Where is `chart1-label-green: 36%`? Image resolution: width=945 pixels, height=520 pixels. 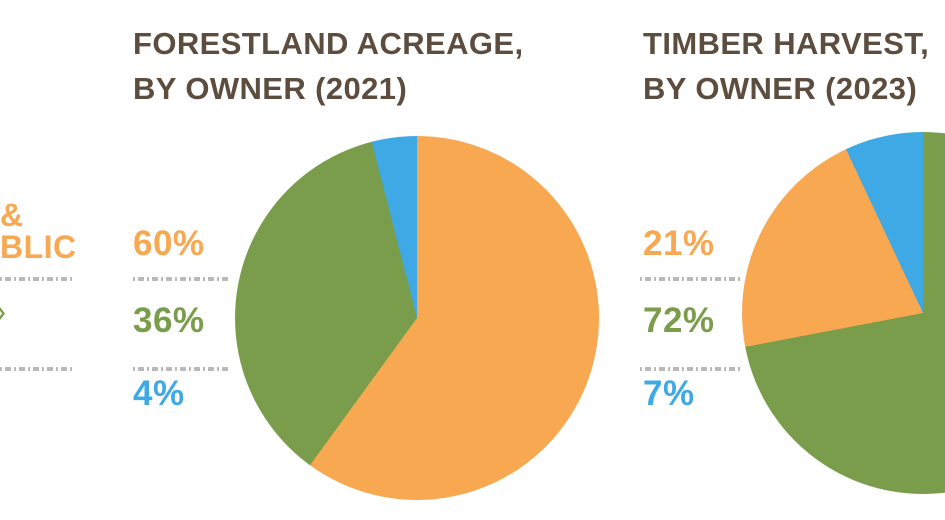 chart1-label-green: 36% is located at coordinates (169, 320).